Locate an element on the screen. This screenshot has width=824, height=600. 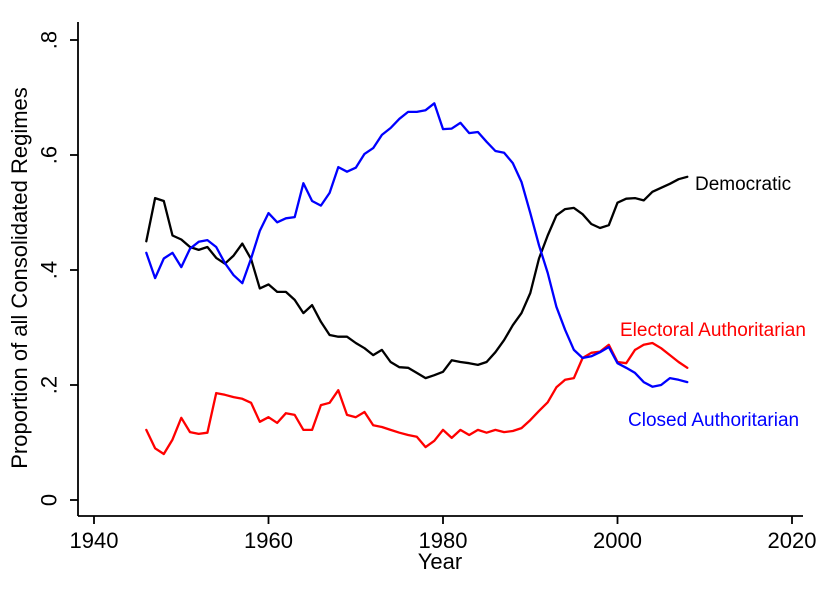
x-tick-label: 2020 is located at coordinates (792, 540).